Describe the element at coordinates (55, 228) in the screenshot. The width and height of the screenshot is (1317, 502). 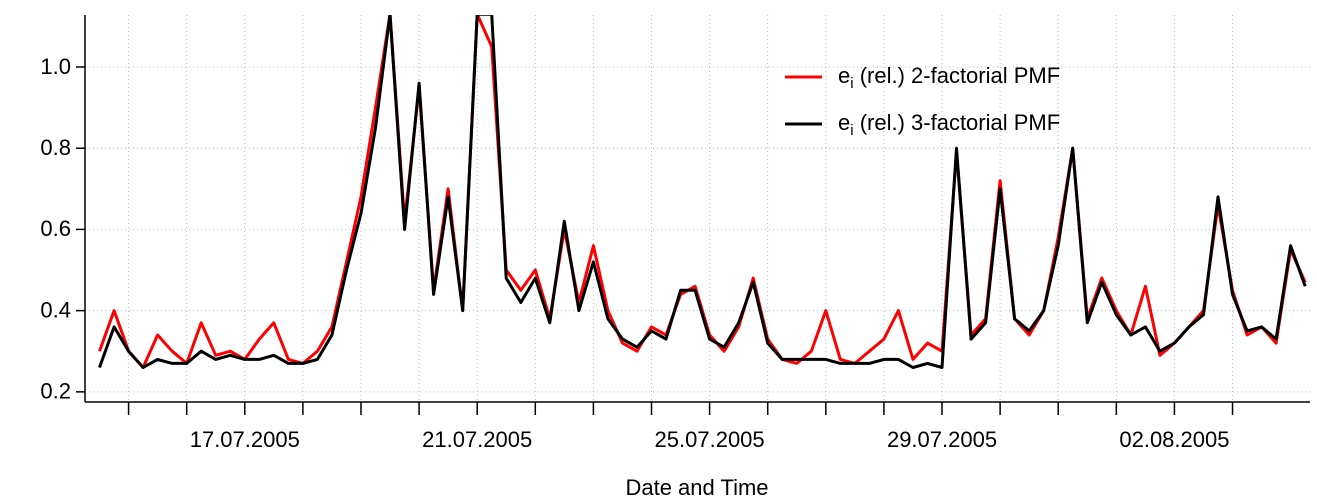
I see `y-tick-label: 0.6` at that location.